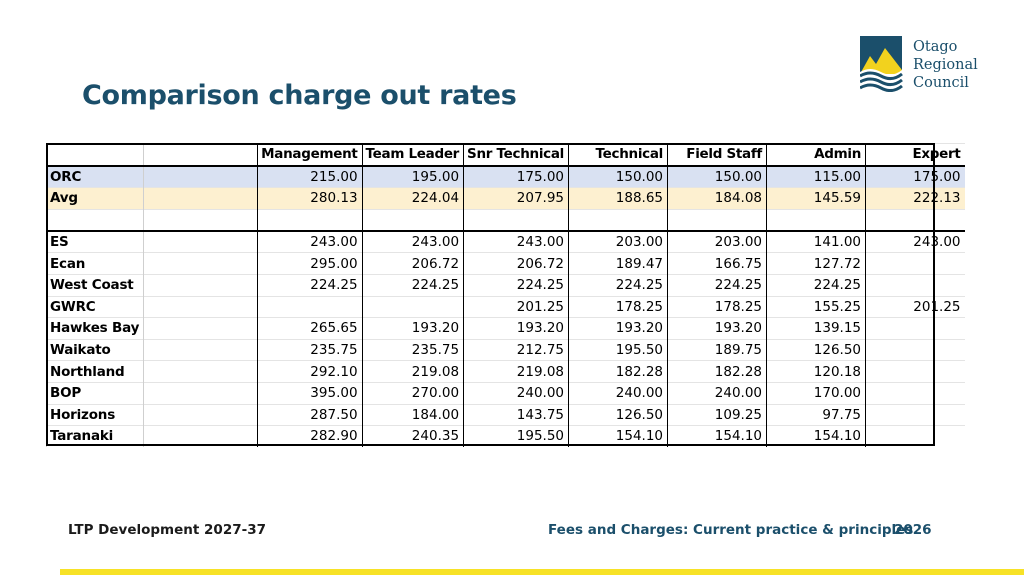 The image size is (1024, 575). I want to click on footer-accent-bar, so click(542, 572).